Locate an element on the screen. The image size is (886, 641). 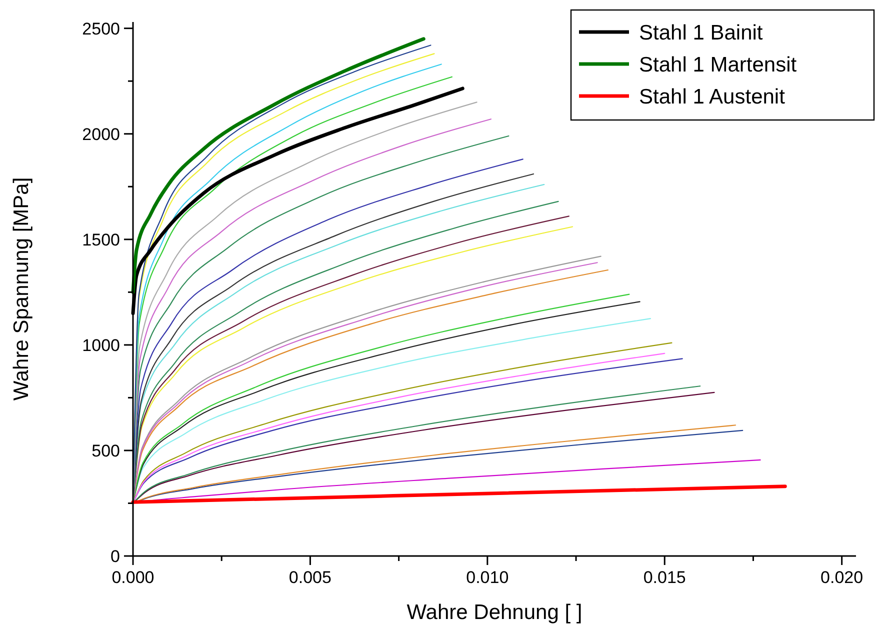
y-tick-label: 500 is located at coordinates (106, 450).